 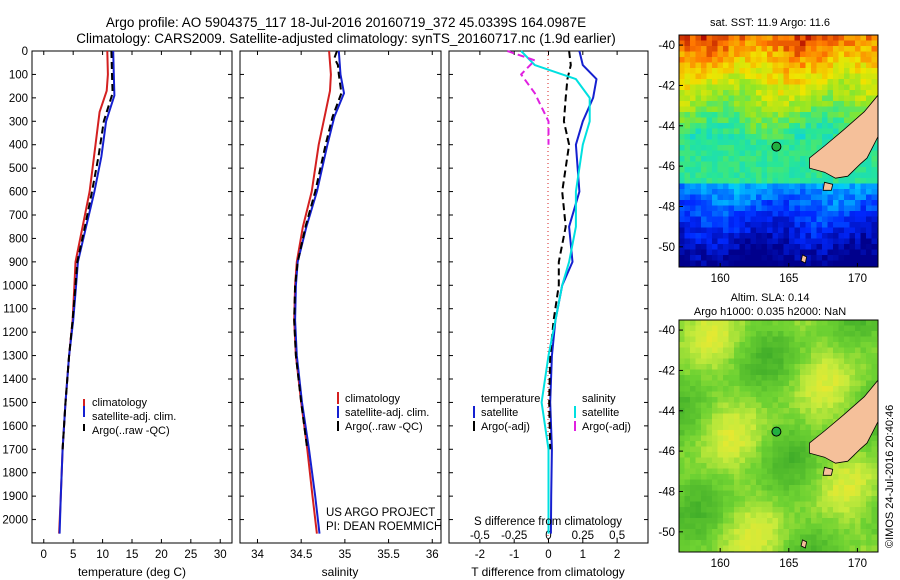 I want to click on x-tick-label: 34.5, so click(x=301, y=555).